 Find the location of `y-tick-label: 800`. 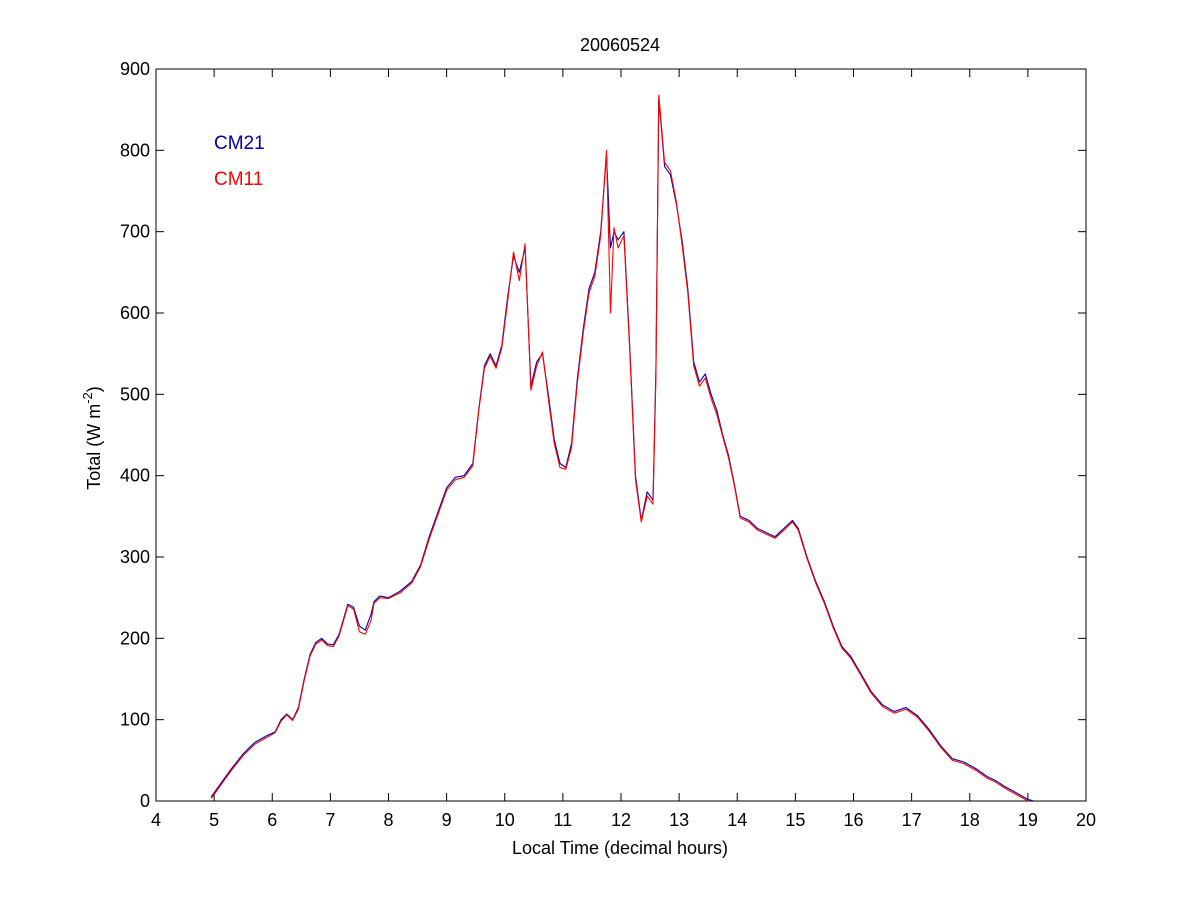

y-tick-label: 800 is located at coordinates (135, 150).